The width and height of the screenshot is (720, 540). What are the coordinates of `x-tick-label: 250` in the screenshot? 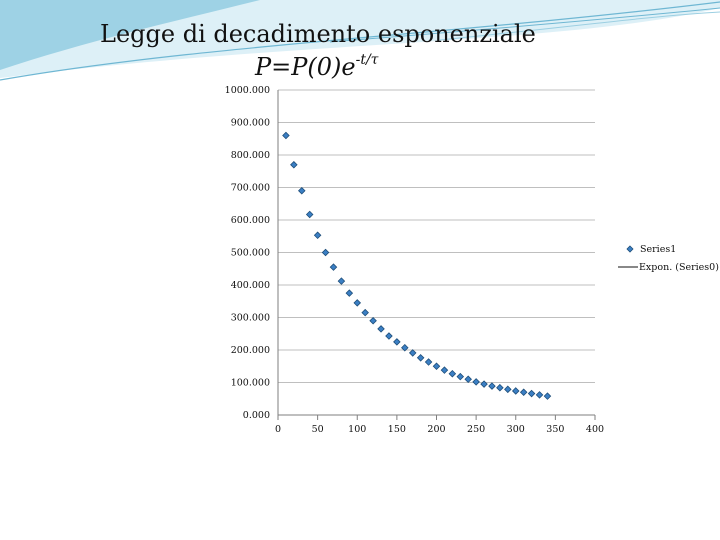 It's located at (476, 429).